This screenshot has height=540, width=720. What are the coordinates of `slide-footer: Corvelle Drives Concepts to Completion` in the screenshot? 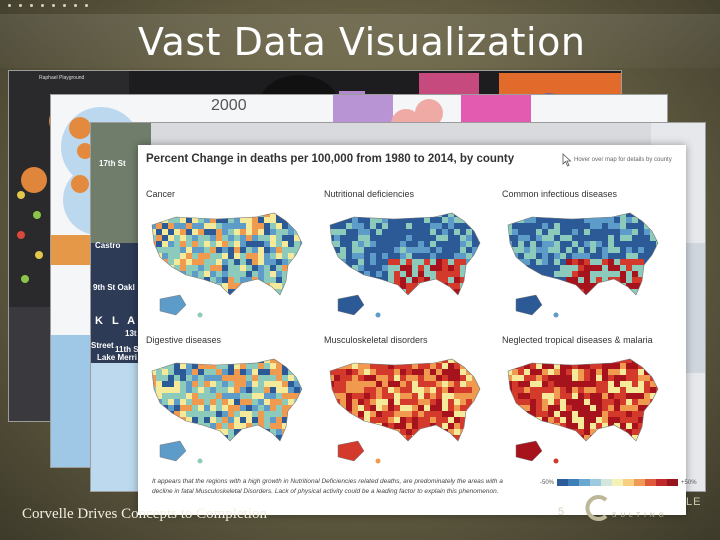 It's located at (144, 514).